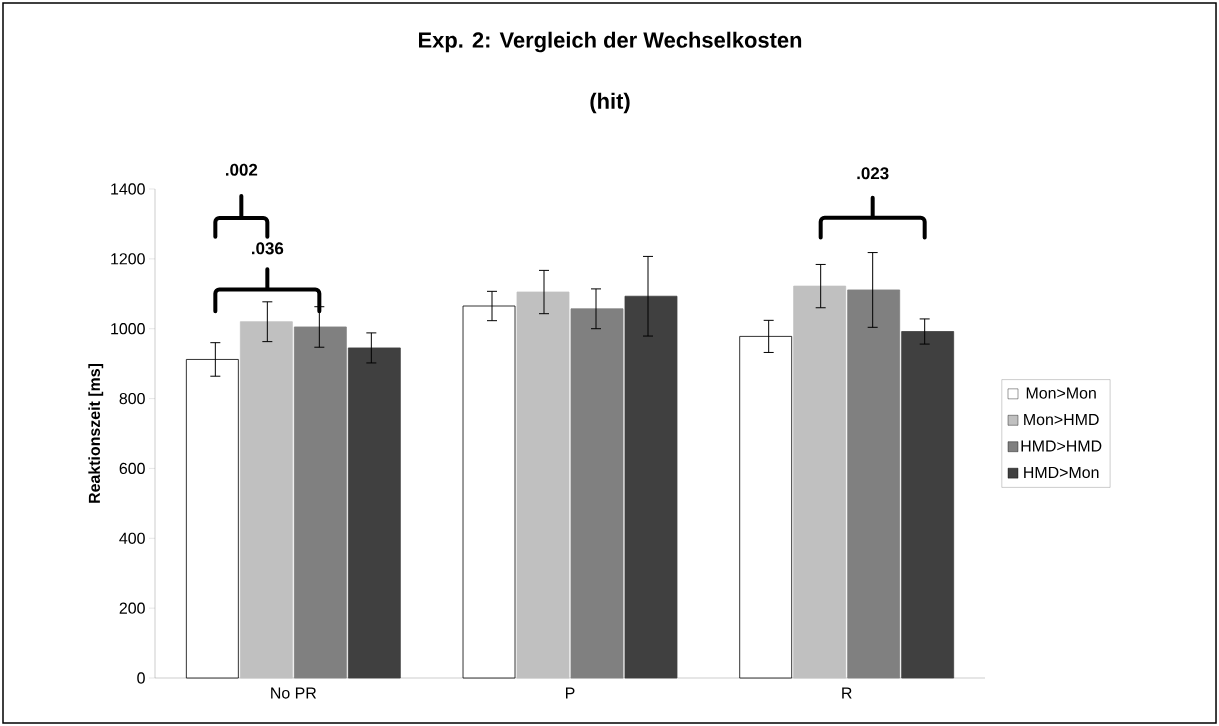 The image size is (1219, 726). I want to click on chart-title: Exp. 2: Vergleich der Wechselkosten, so click(610, 42).